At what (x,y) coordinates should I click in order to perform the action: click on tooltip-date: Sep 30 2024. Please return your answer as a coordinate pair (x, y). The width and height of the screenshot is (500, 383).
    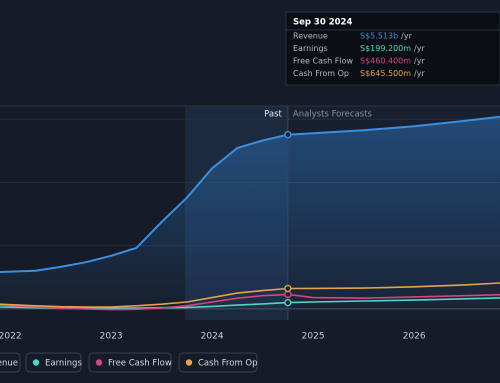
    Looking at the image, I should click on (322, 23).